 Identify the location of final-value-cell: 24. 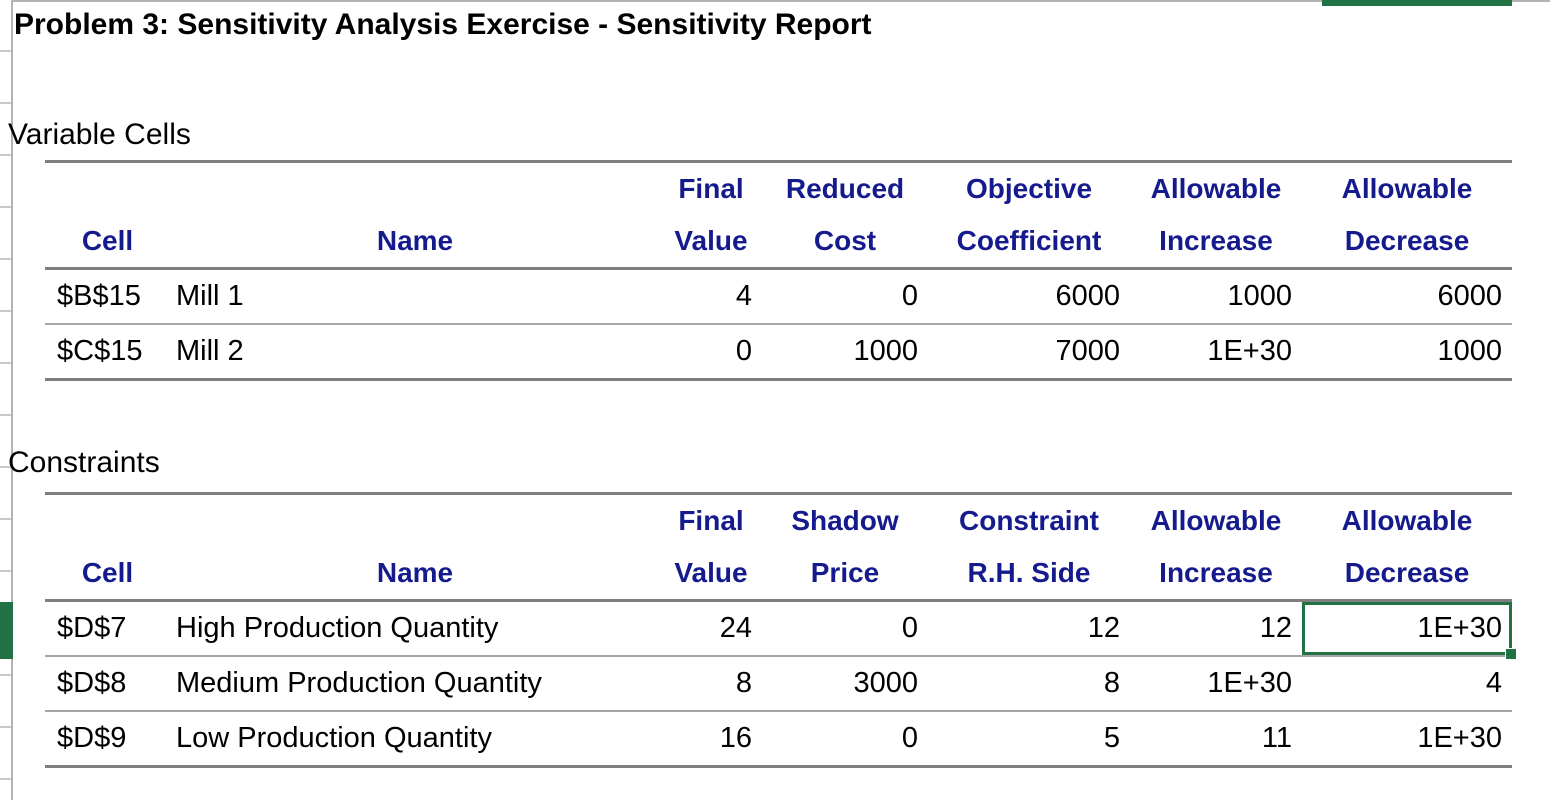
(735, 628).